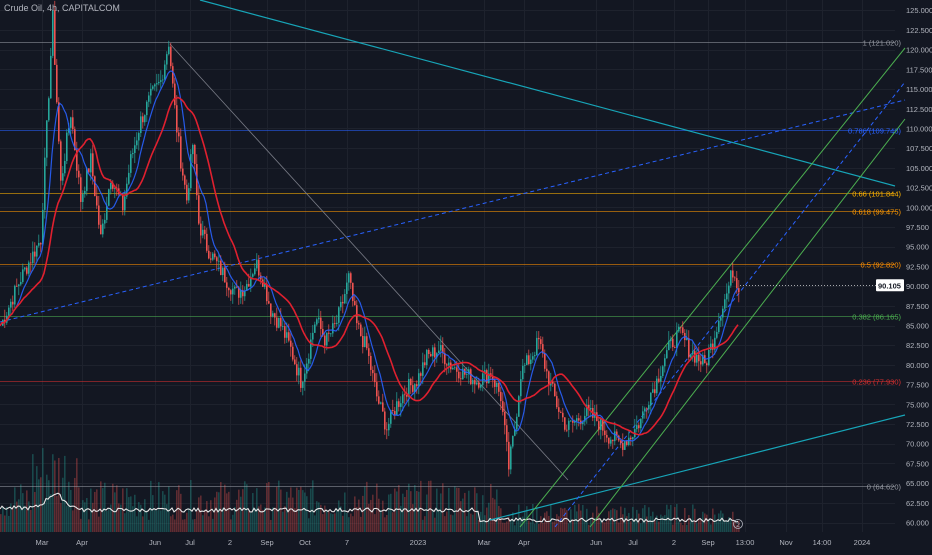  What do you see at coordinates (884, 487) in the screenshot?
I see `fib-level-label: 0 (64.620)` at bounding box center [884, 487].